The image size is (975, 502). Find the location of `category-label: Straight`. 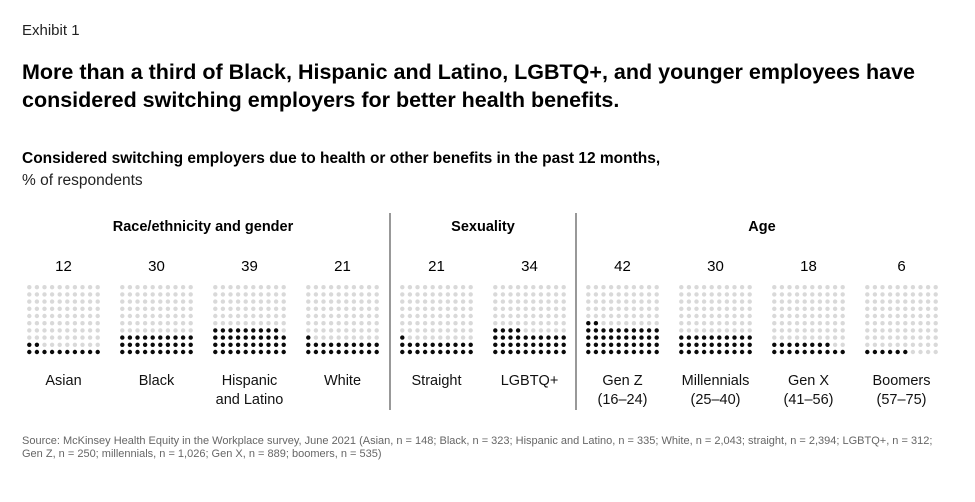

category-label: Straight is located at coordinates (437, 381).